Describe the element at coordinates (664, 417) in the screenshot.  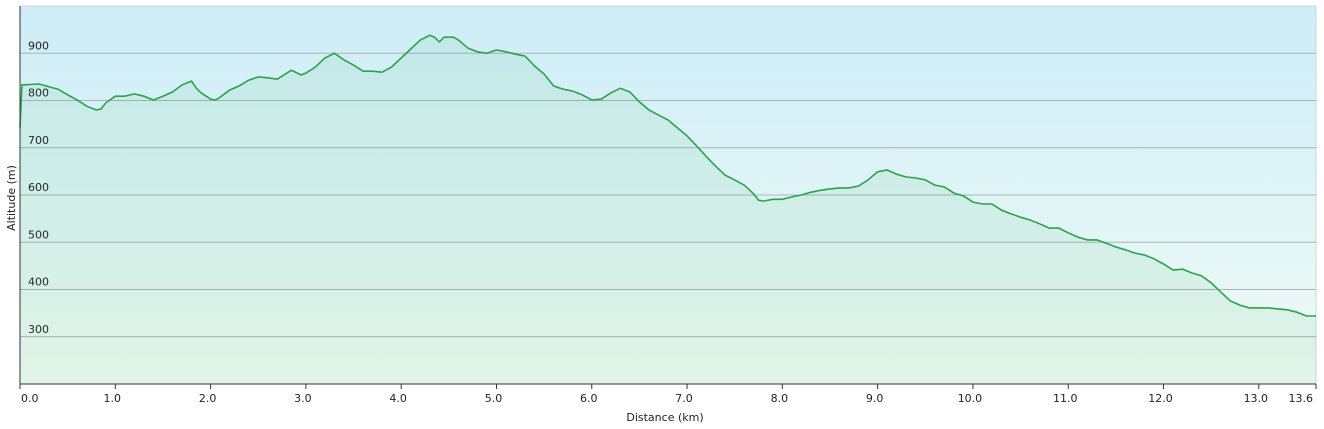
I see `x-axis-title: Distance (km)` at that location.